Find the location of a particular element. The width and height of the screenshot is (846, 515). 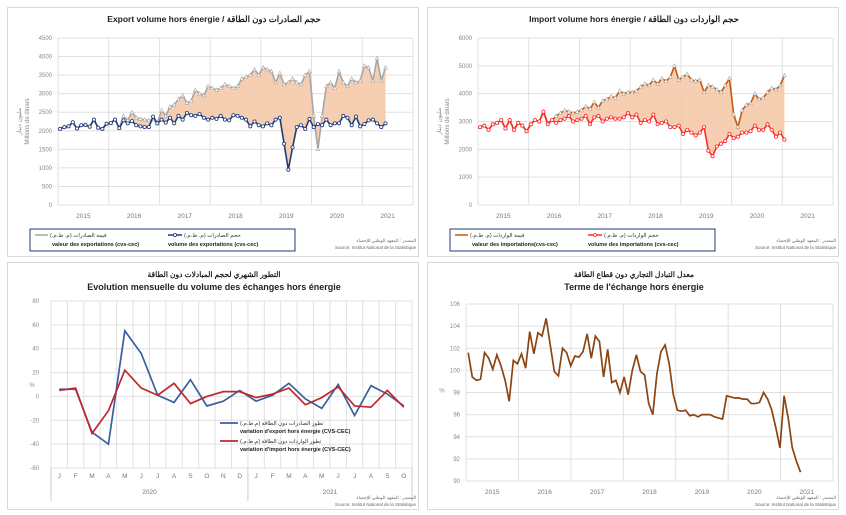

y-tick-label: 2000 is located at coordinates (46, 132).